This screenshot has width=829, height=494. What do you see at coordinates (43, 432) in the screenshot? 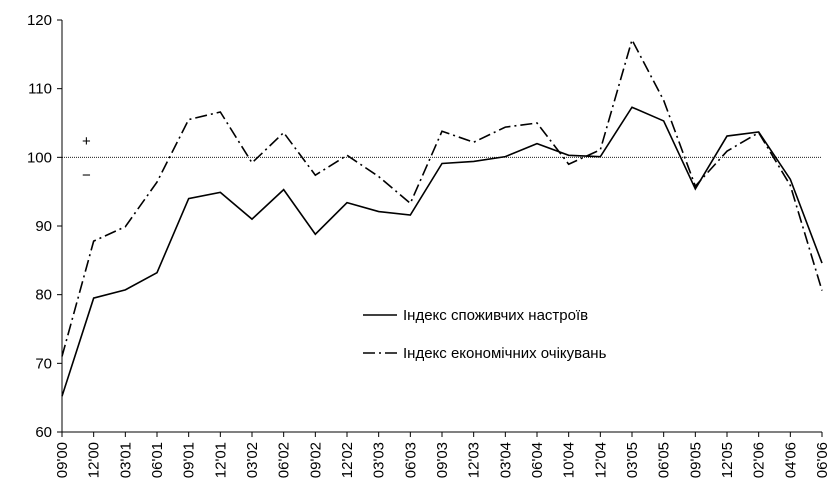
I see `y-tick-label: 60` at bounding box center [43, 432].